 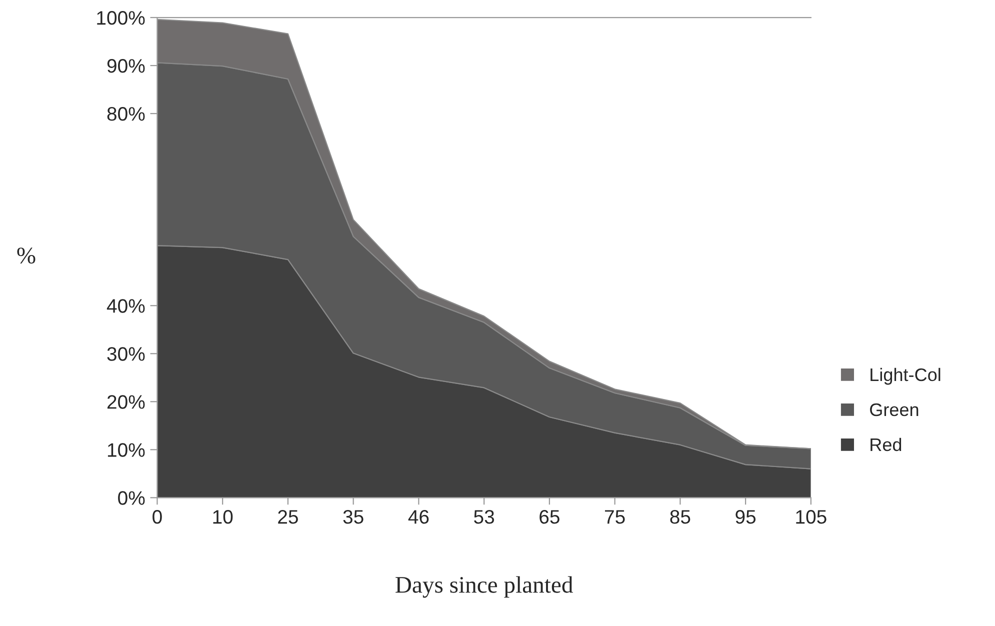 I want to click on x-tick-label: 105, so click(x=811, y=517).